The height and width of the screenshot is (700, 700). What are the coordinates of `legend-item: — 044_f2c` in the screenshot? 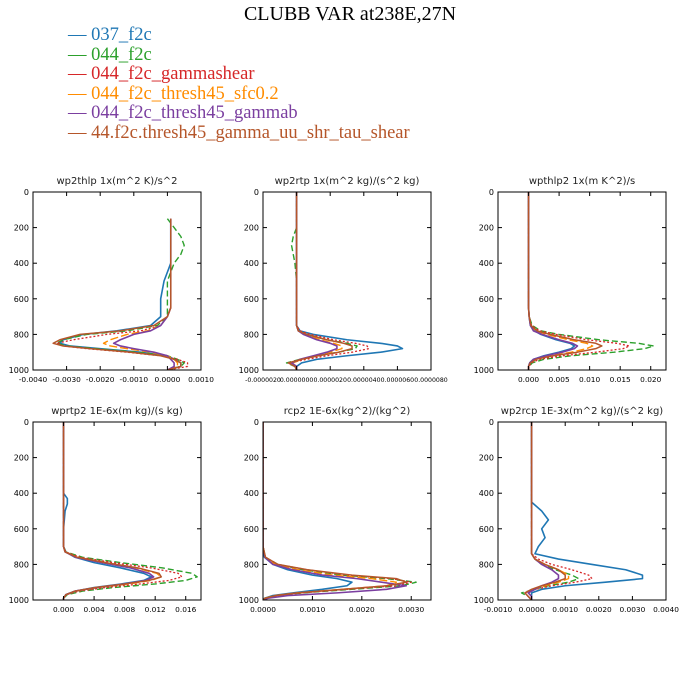 It's located at (239, 55).